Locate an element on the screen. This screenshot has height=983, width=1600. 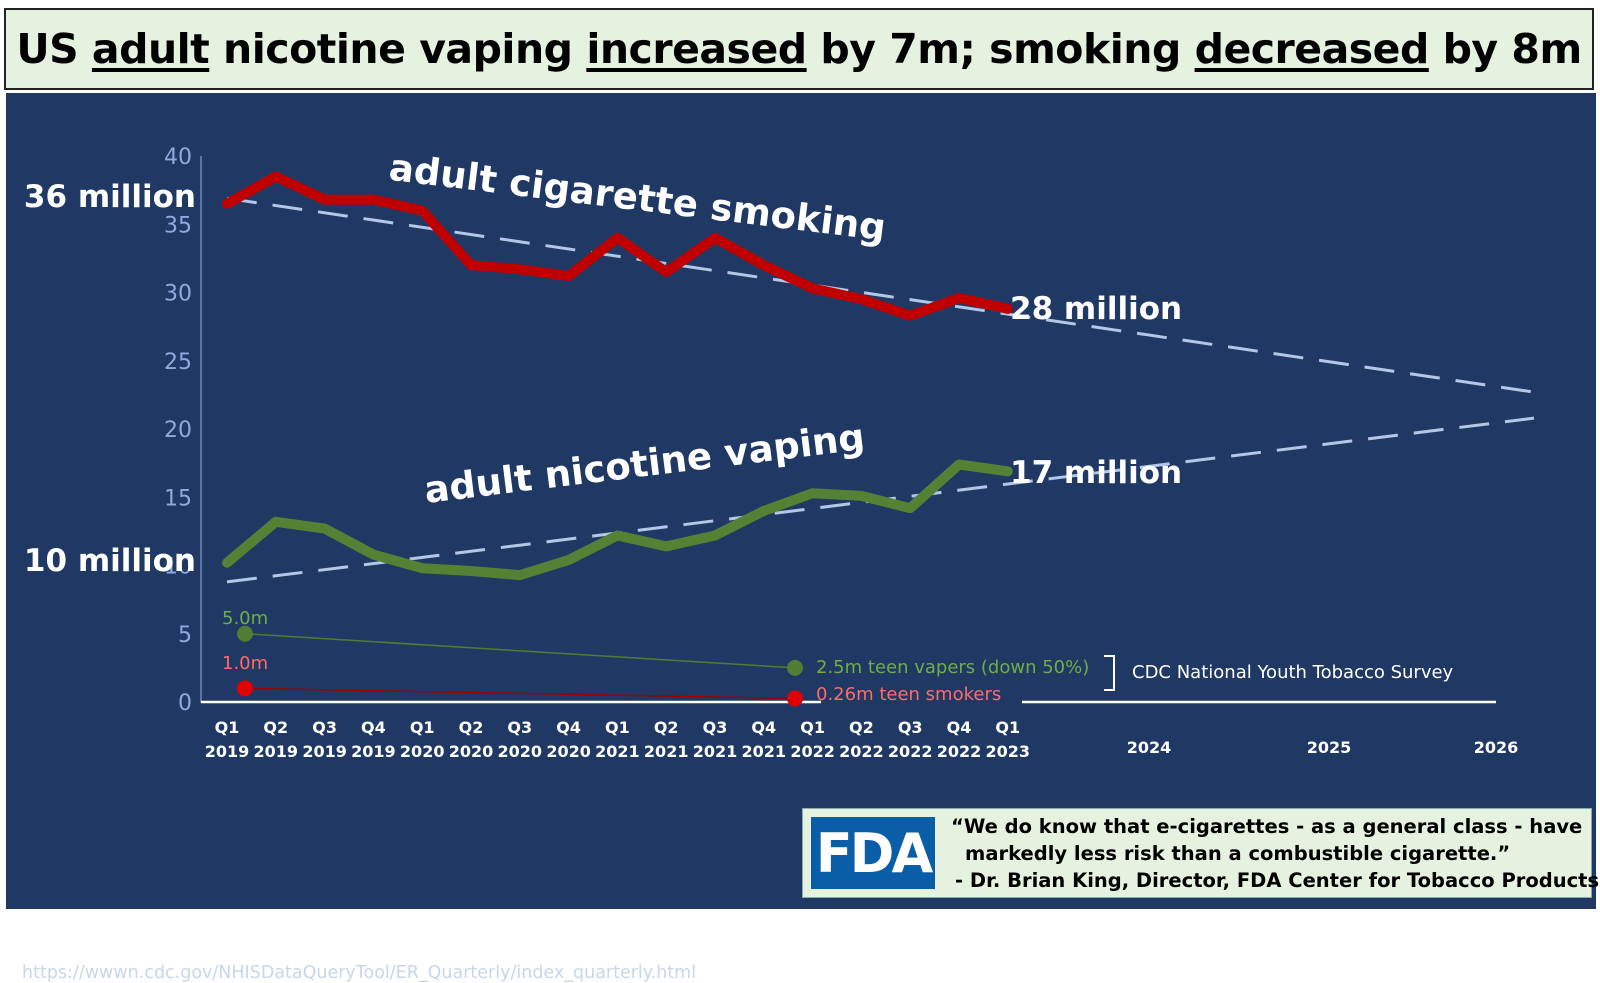
teen-survey-source: CDC National Youth Tobacco Survey is located at coordinates (1293, 672).